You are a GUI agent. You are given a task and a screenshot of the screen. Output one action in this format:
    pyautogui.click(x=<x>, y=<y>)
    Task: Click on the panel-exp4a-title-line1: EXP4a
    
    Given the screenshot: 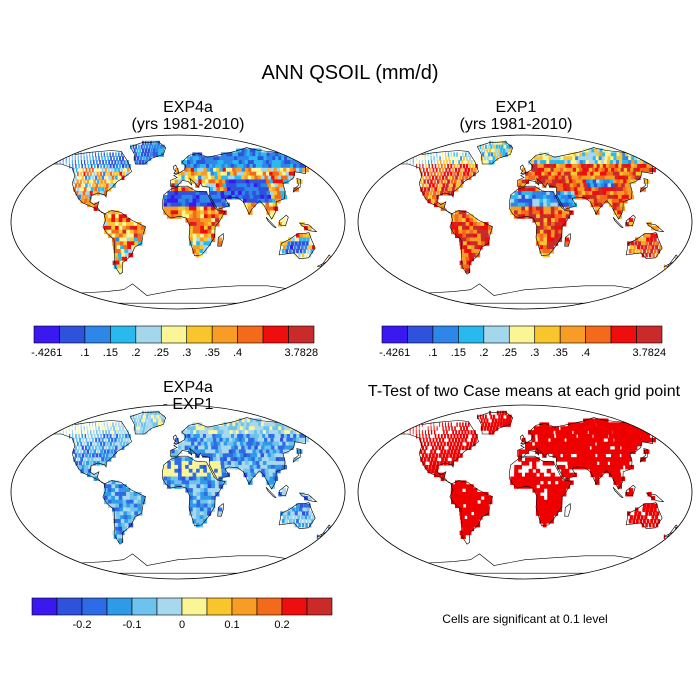 What is the action you would take?
    pyautogui.click(x=188, y=107)
    